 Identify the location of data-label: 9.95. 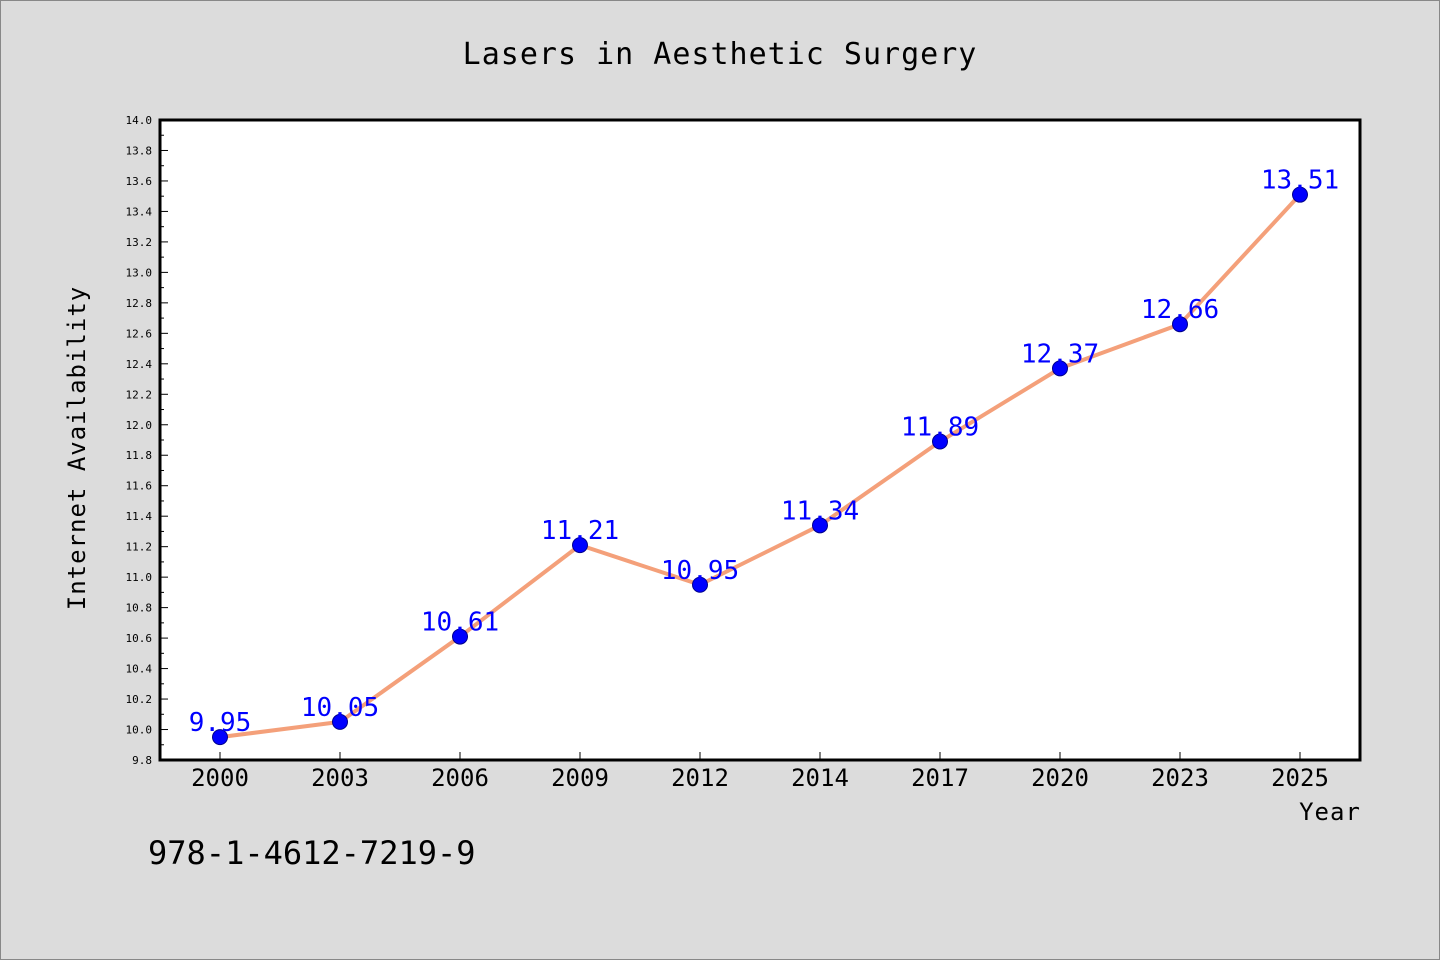
(220, 723).